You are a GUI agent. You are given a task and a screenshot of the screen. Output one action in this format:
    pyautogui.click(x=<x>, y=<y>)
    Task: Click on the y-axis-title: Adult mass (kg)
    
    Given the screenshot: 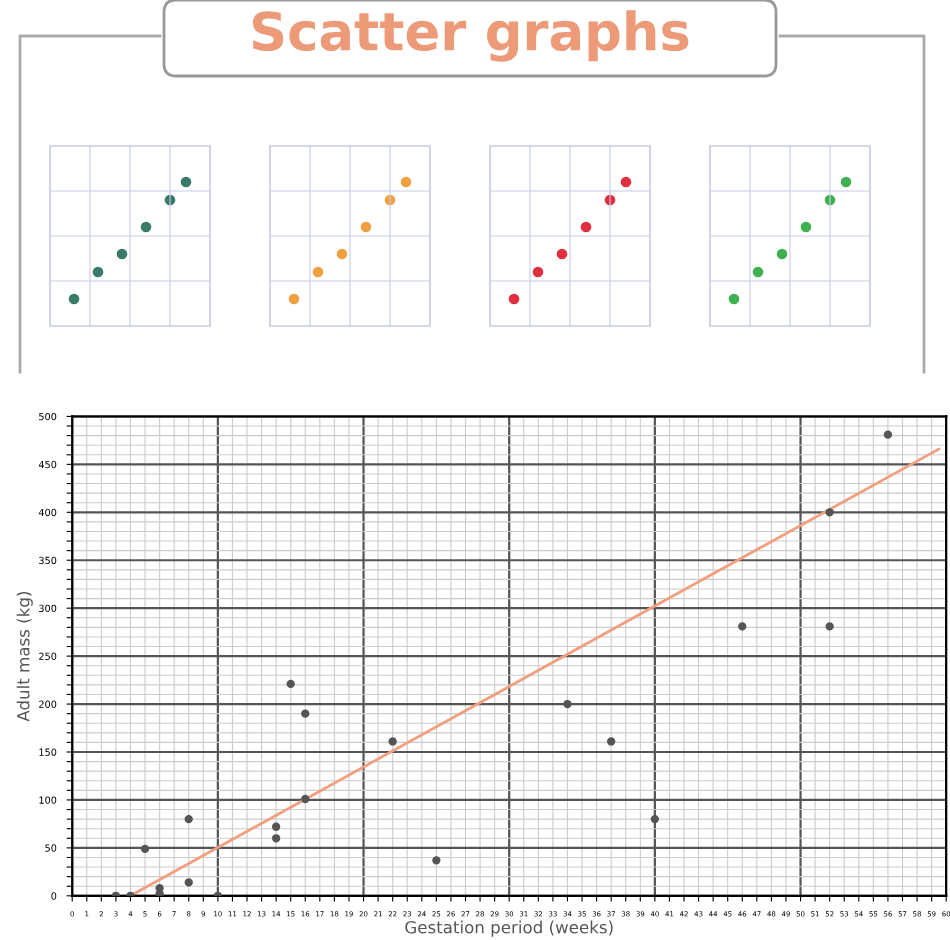 What is the action you would take?
    pyautogui.click(x=24, y=657)
    